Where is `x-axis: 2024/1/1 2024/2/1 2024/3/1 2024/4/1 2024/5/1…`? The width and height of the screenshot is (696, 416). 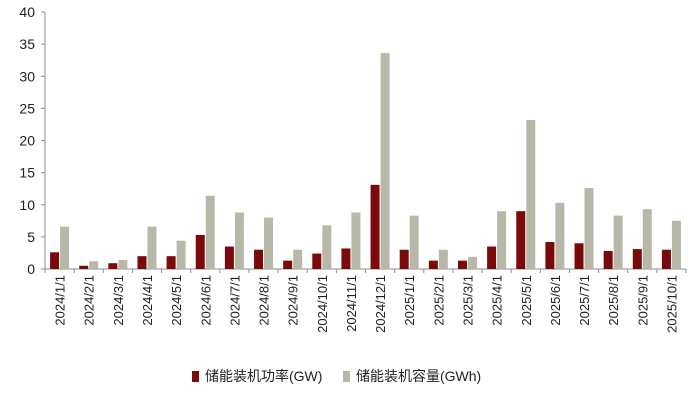 x-axis: 2024/1/1 2024/2/1 2024/3/1 2024/4/1 2024/5/1… is located at coordinates (365, 300).